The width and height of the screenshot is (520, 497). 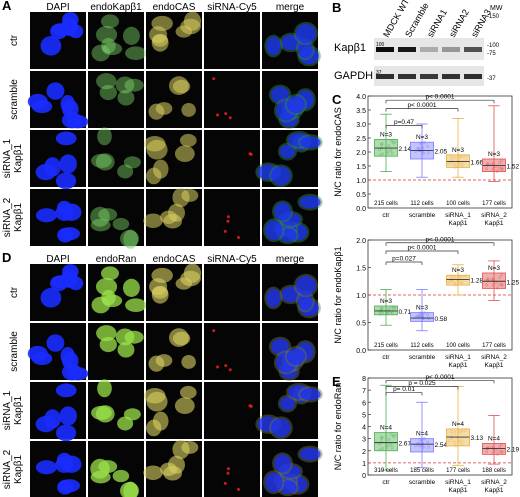 What do you see at coordinates (494, 438) in the screenshot?
I see `n-label: N=4` at bounding box center [494, 438].